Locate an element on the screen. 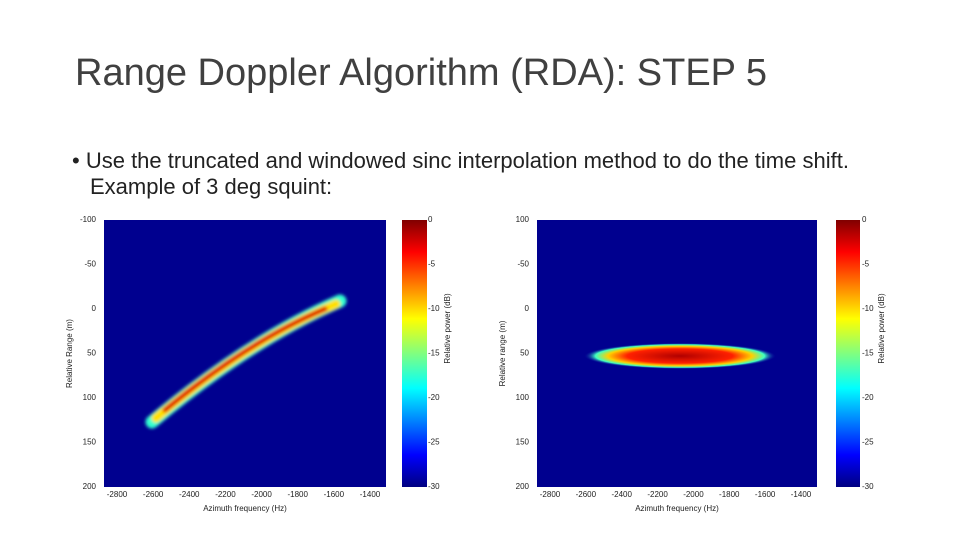 Image resolution: width=960 pixels, height=540 pixels. y-axis-label: Relative Range (m) is located at coordinates (69, 353).